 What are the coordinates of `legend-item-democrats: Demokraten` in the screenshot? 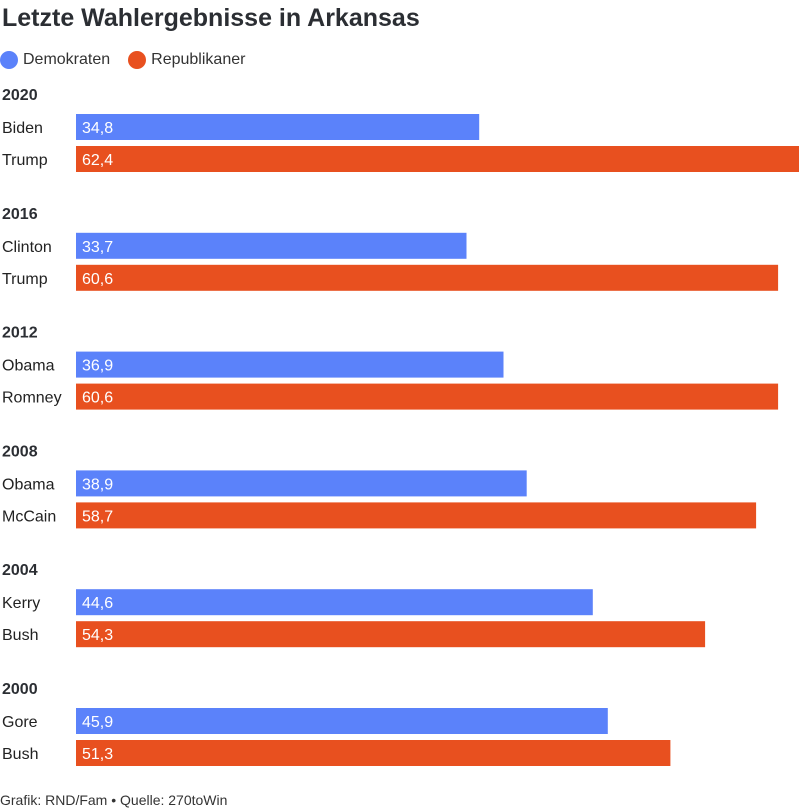 It's located at (55, 60).